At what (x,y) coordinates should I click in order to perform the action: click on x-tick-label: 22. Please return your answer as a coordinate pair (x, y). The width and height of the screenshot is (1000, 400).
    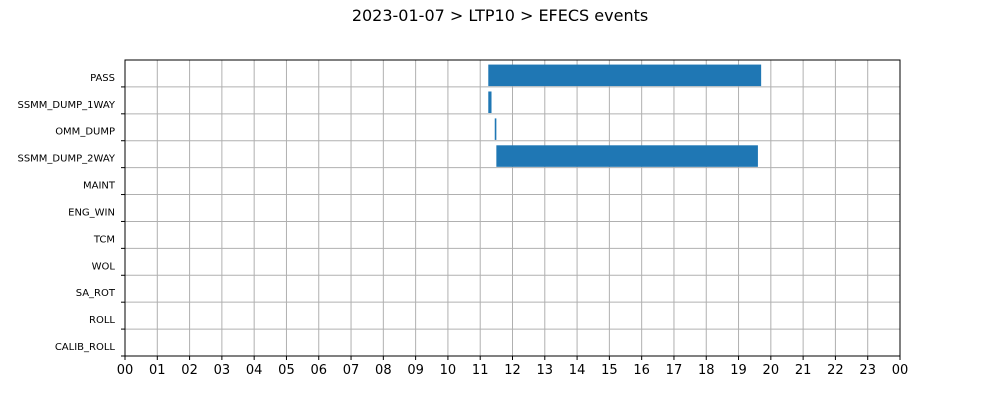
    Looking at the image, I should click on (835, 370).